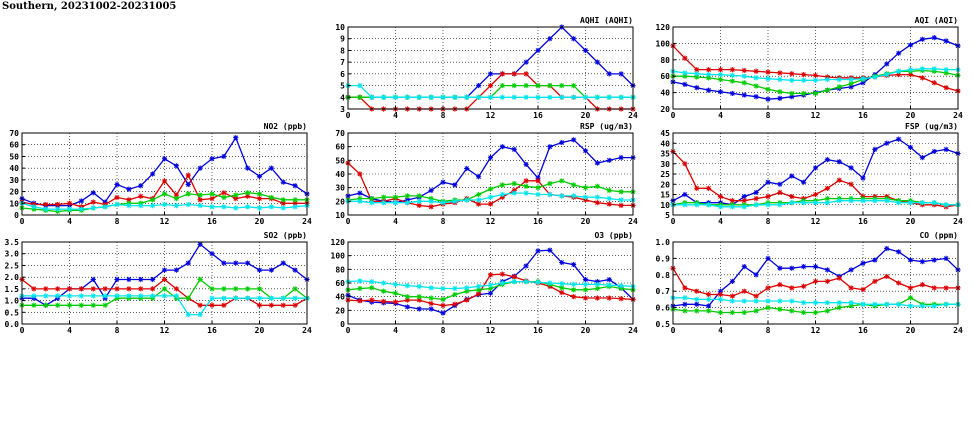 The height and width of the screenshot is (447, 975). What do you see at coordinates (663, 324) in the screenshot?
I see `y-tick-label: 0.5` at bounding box center [663, 324].